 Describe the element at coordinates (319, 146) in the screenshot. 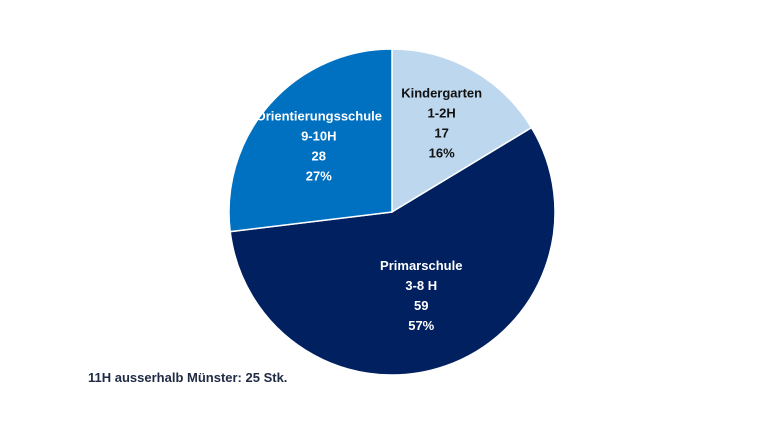

I see `slice-label-orientierungsschule: Orientierungsschule 9-10H 28 27%` at that location.